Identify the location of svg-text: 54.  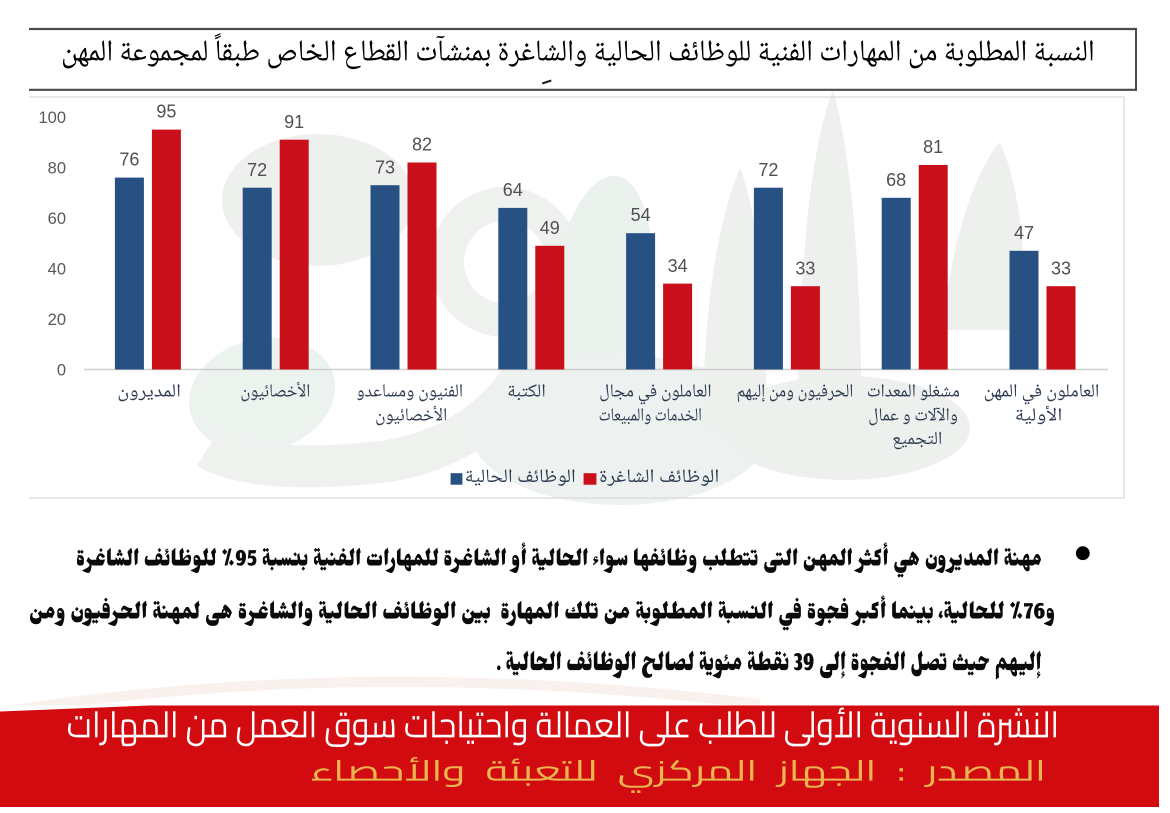
(641, 215).